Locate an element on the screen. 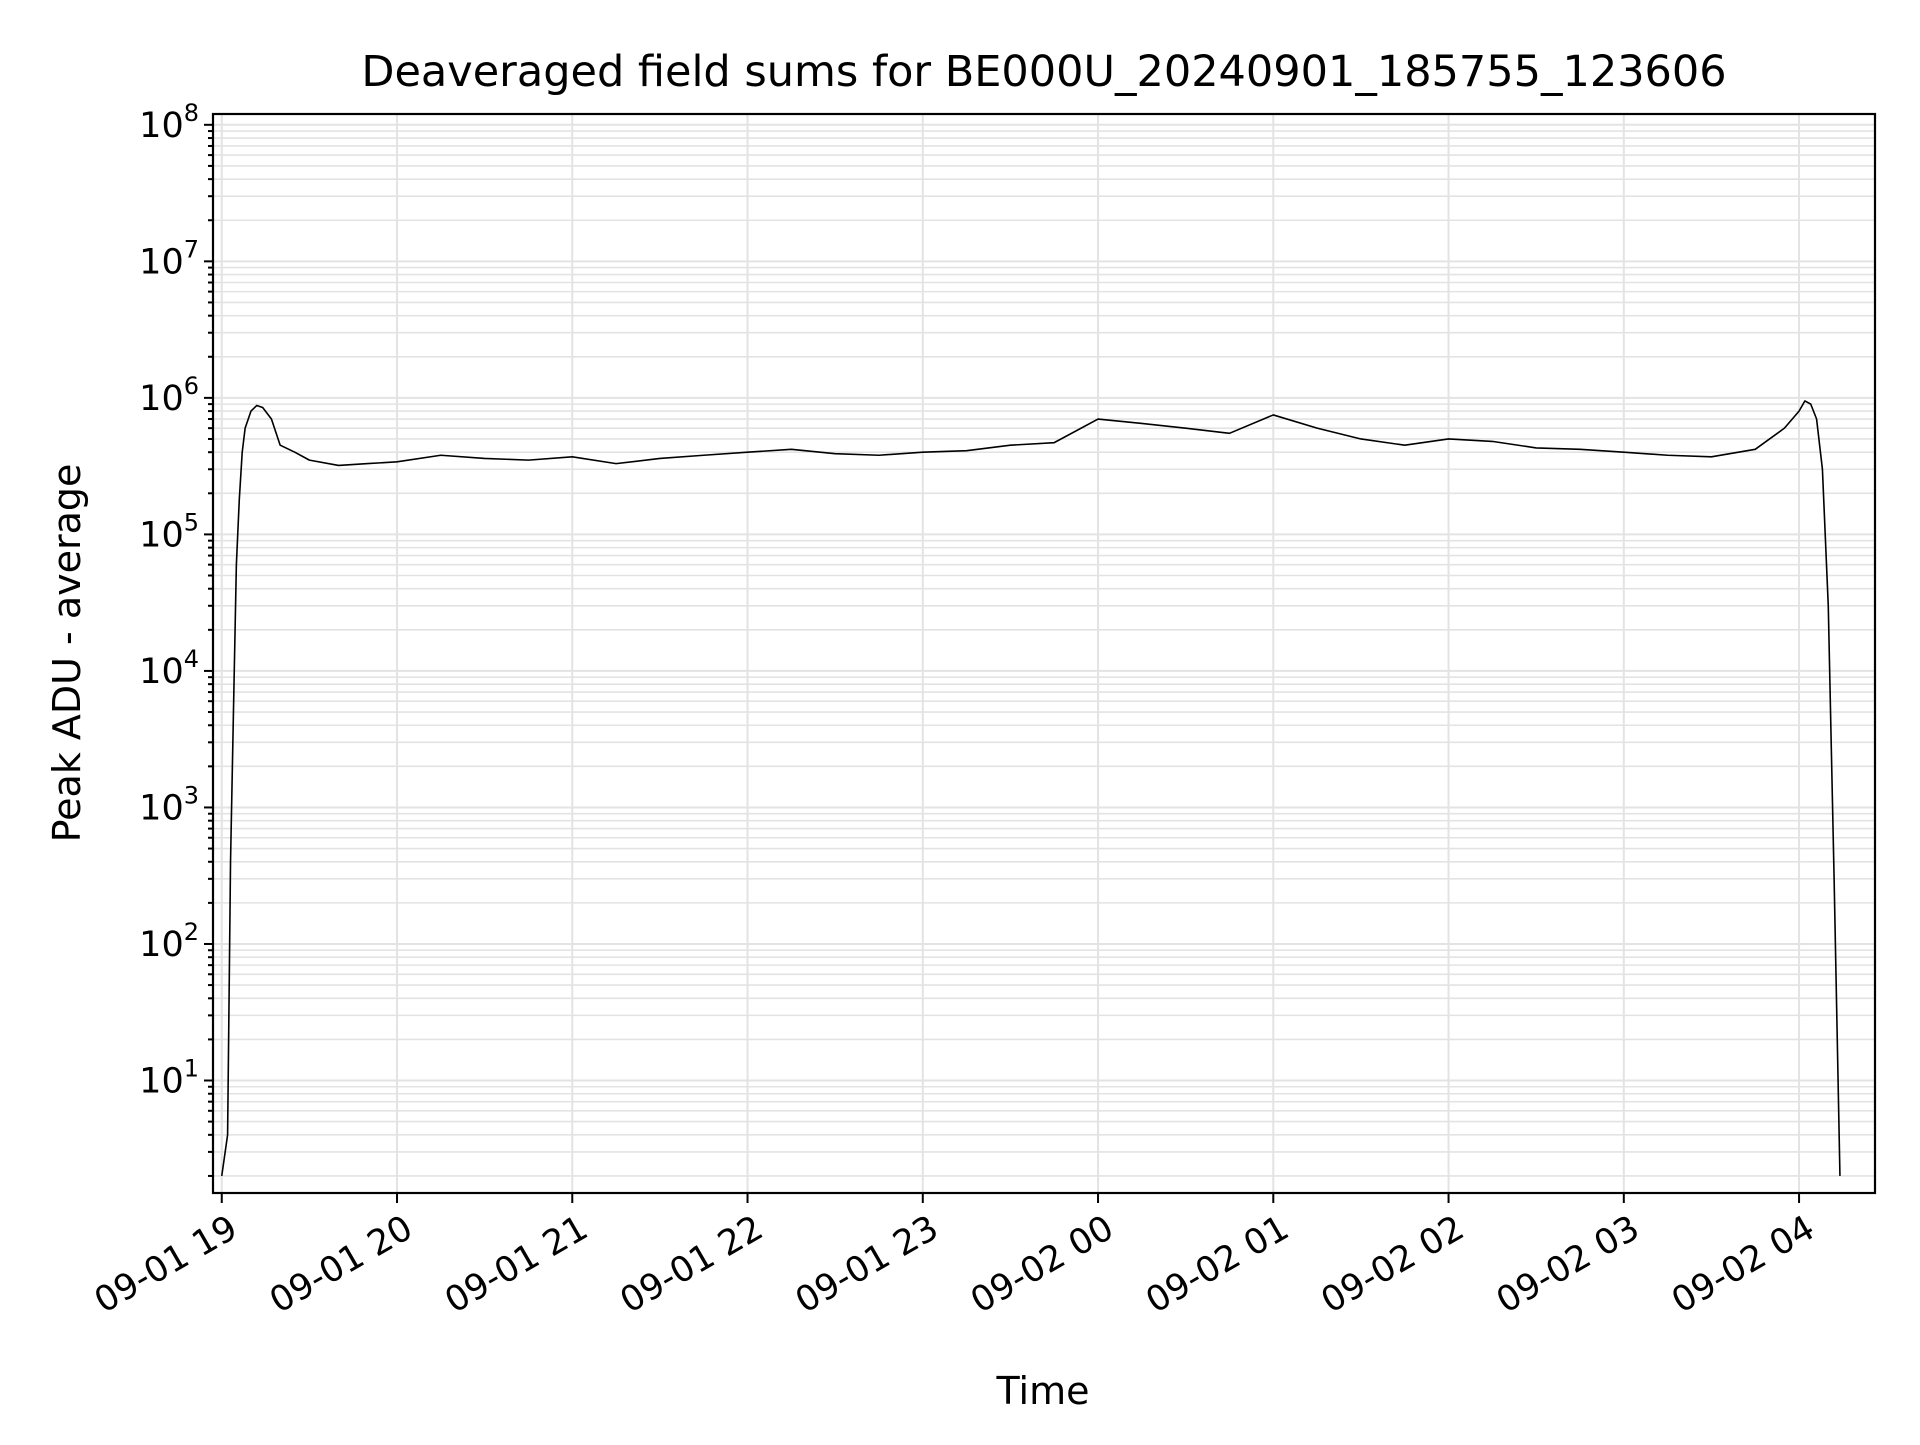 Image resolution: width=1920 pixels, height=1445 pixels. y-tick-label: 10² is located at coordinates (169, 941).